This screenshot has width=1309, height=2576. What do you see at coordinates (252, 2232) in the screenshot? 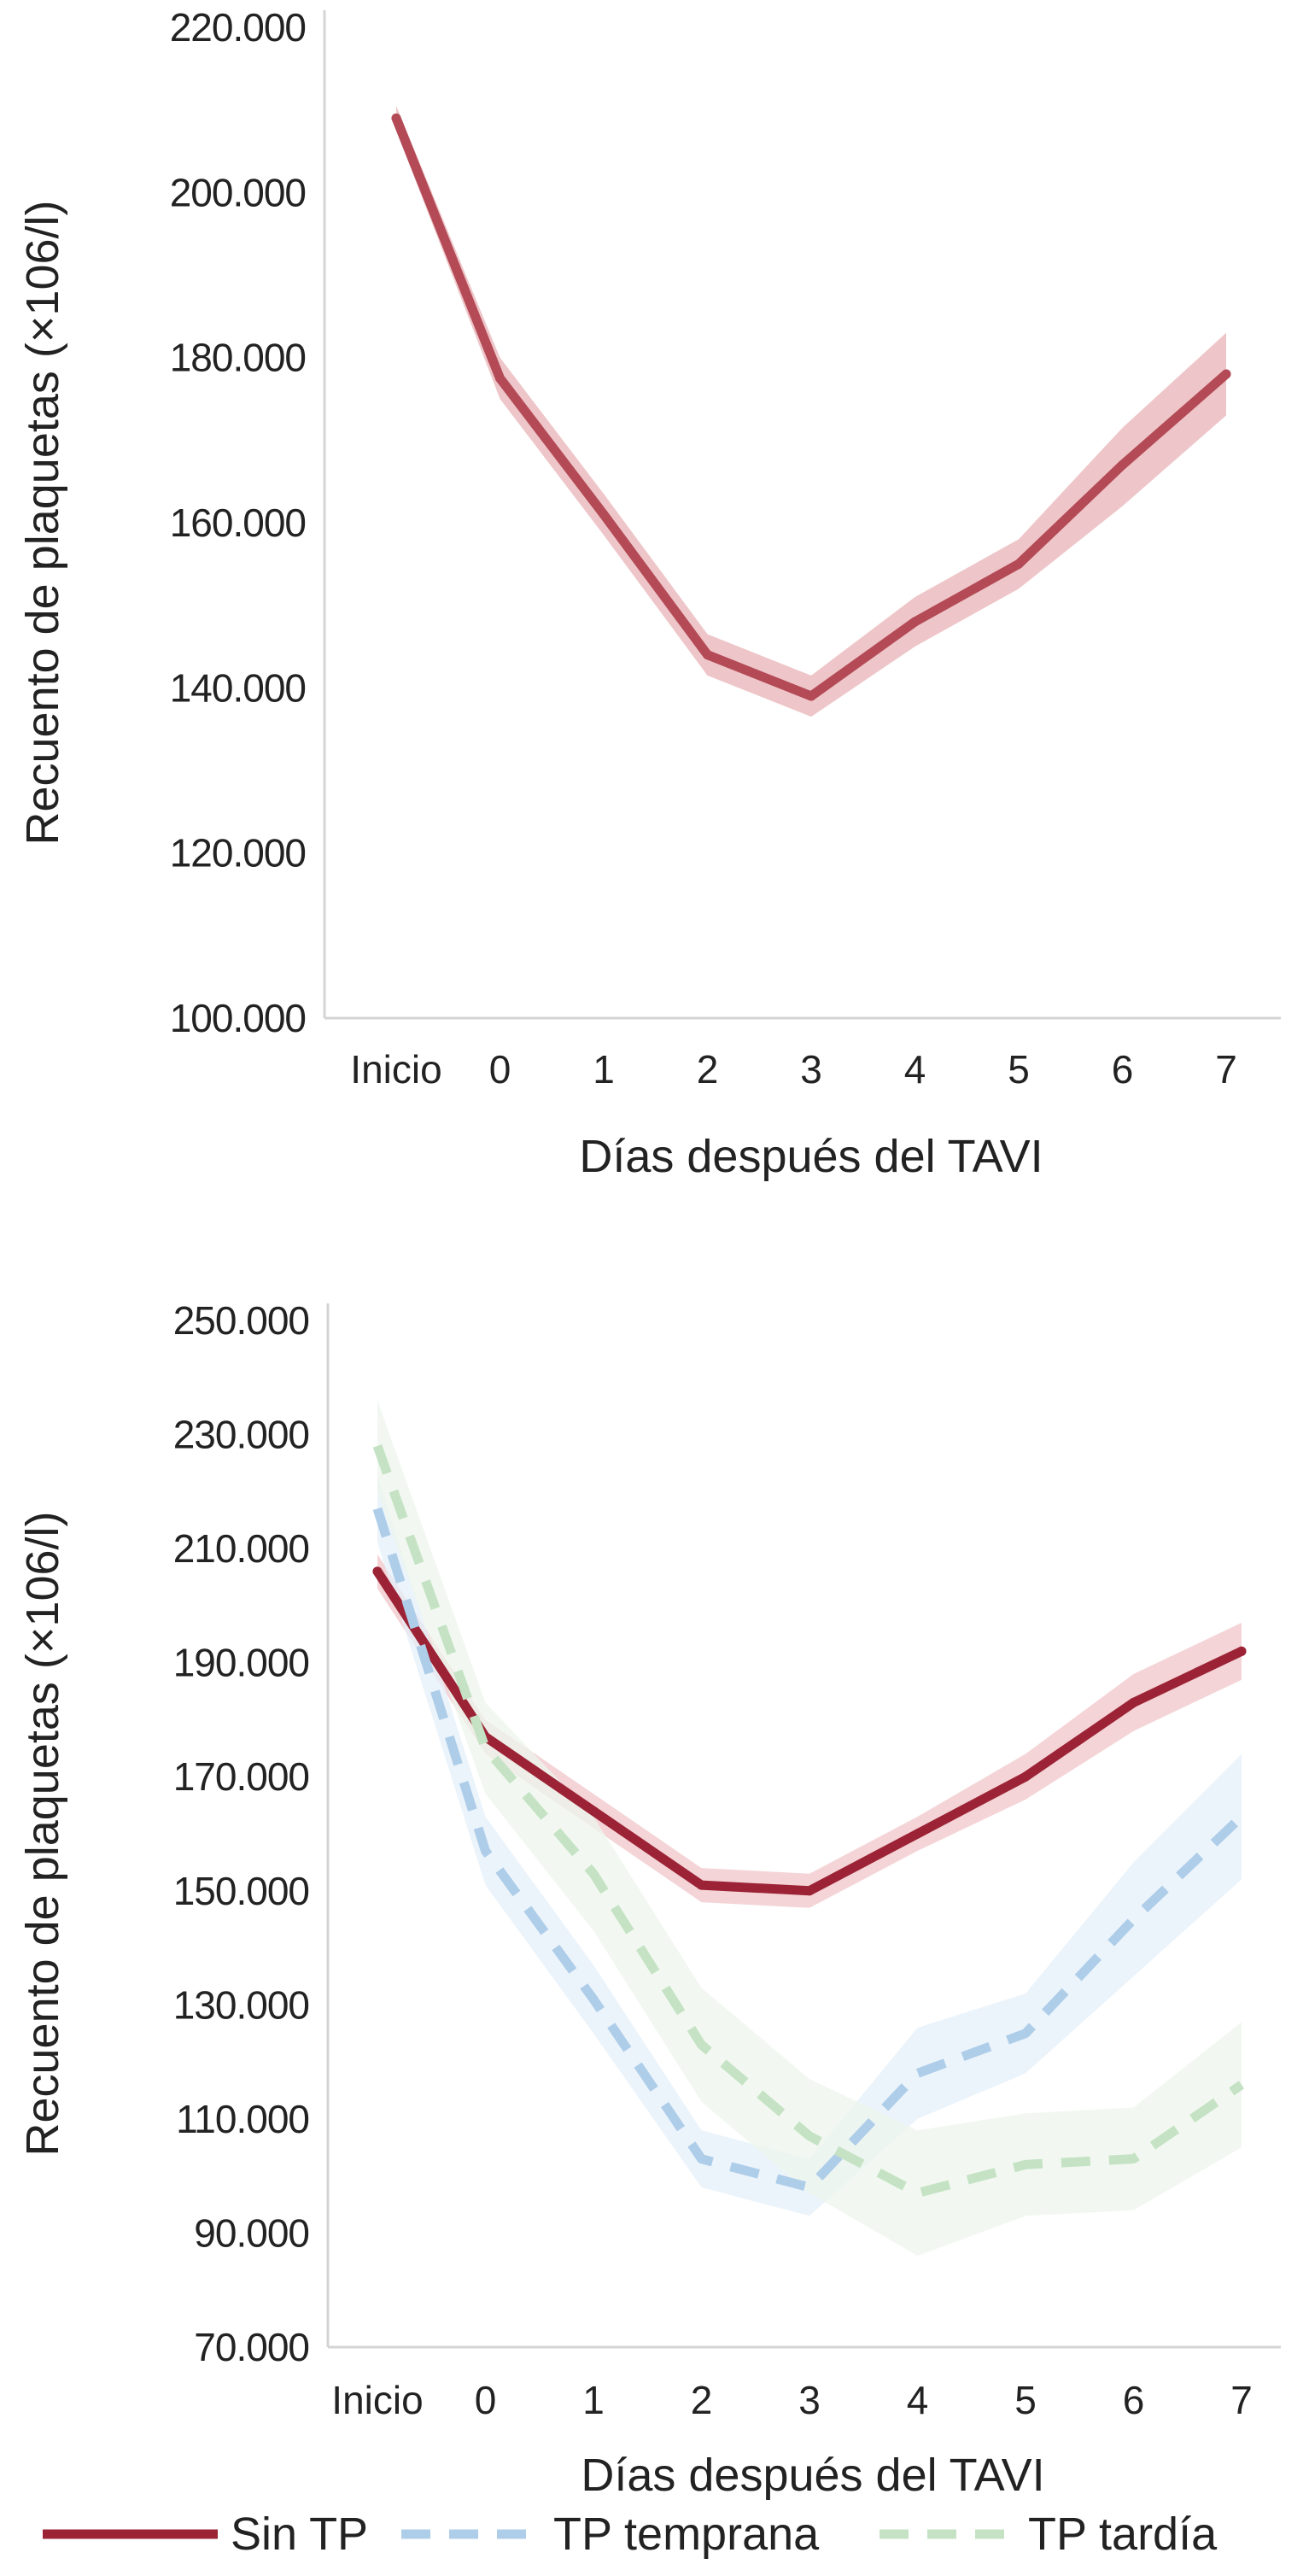
I see `y-tick-label: 90.000` at bounding box center [252, 2232].